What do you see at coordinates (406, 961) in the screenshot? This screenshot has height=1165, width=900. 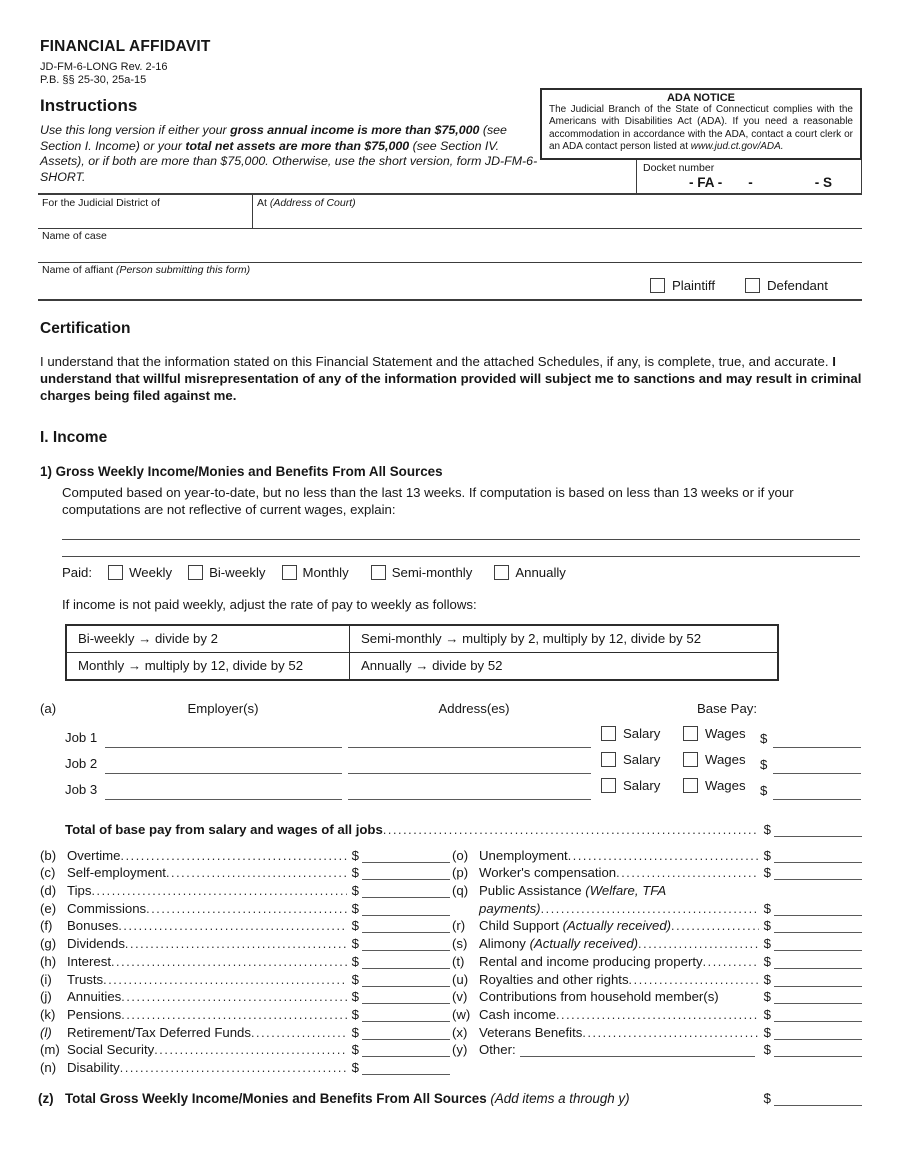 I see `amount-field-h` at bounding box center [406, 961].